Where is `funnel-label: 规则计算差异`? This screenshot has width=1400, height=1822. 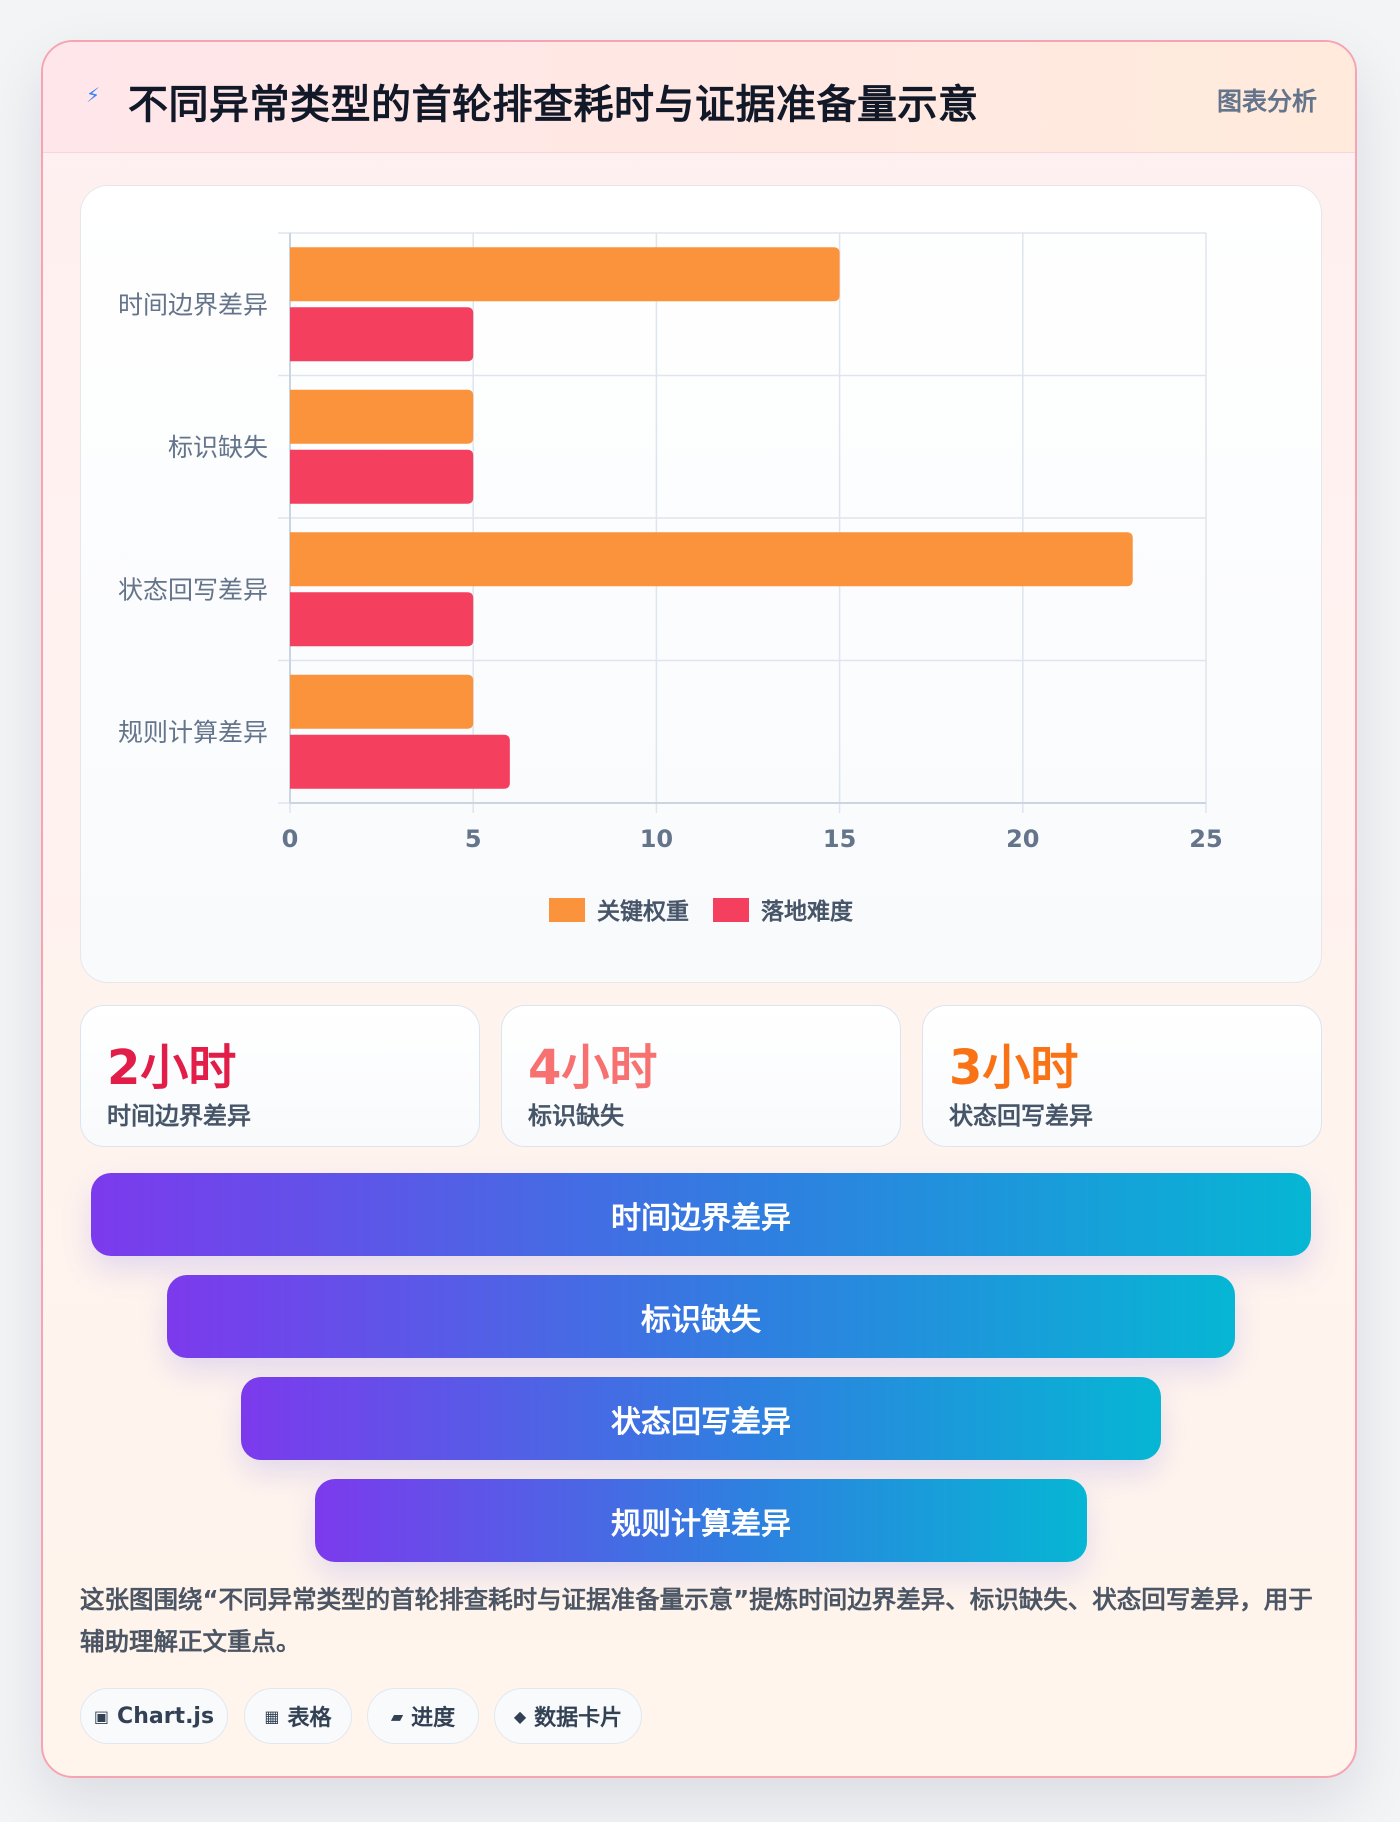
funnel-label: 规则计算差异 is located at coordinates (701, 1524).